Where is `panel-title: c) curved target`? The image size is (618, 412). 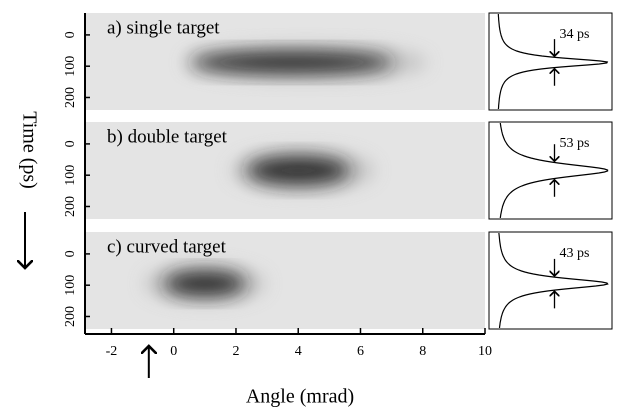 panel-title: c) curved target is located at coordinates (167, 246).